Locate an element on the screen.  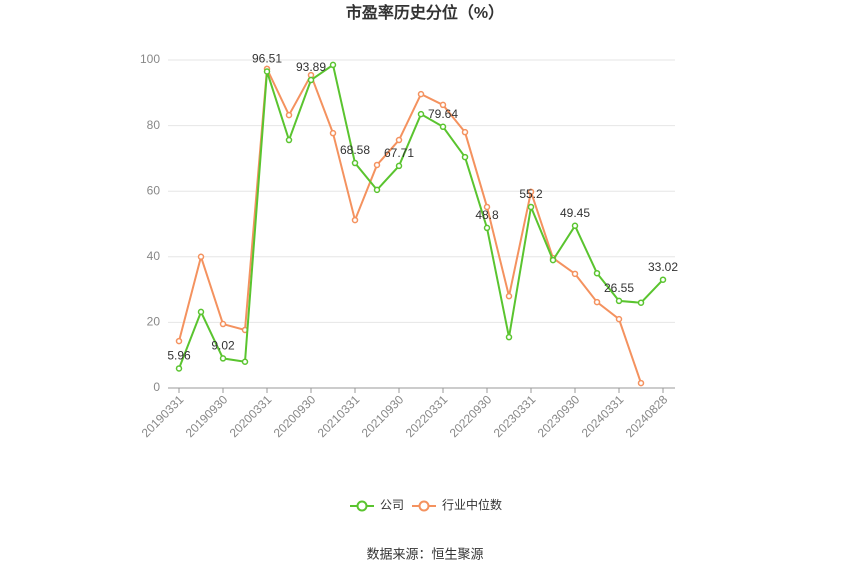
data-label: 9.02 is located at coordinates (223, 346).